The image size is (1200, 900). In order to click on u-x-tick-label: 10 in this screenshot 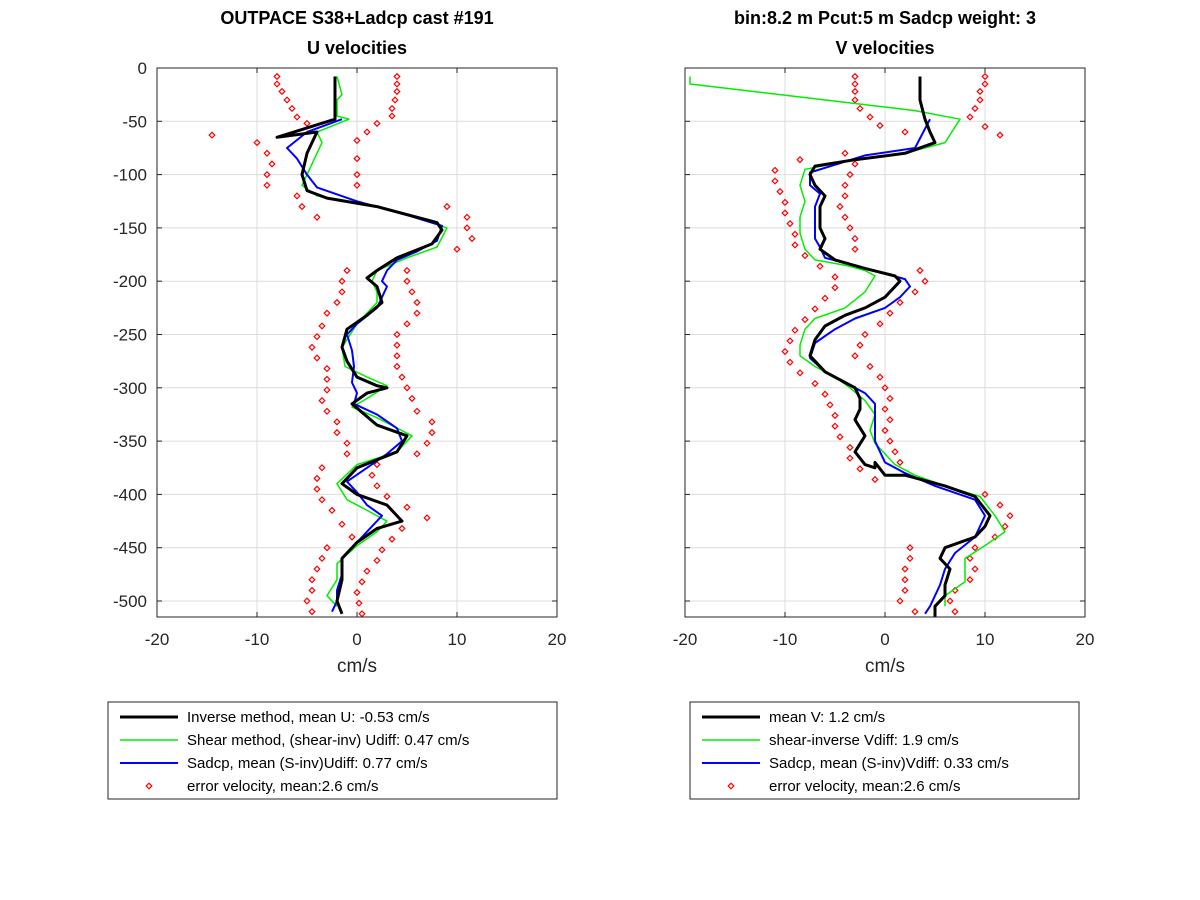, I will do `click(457, 639)`.